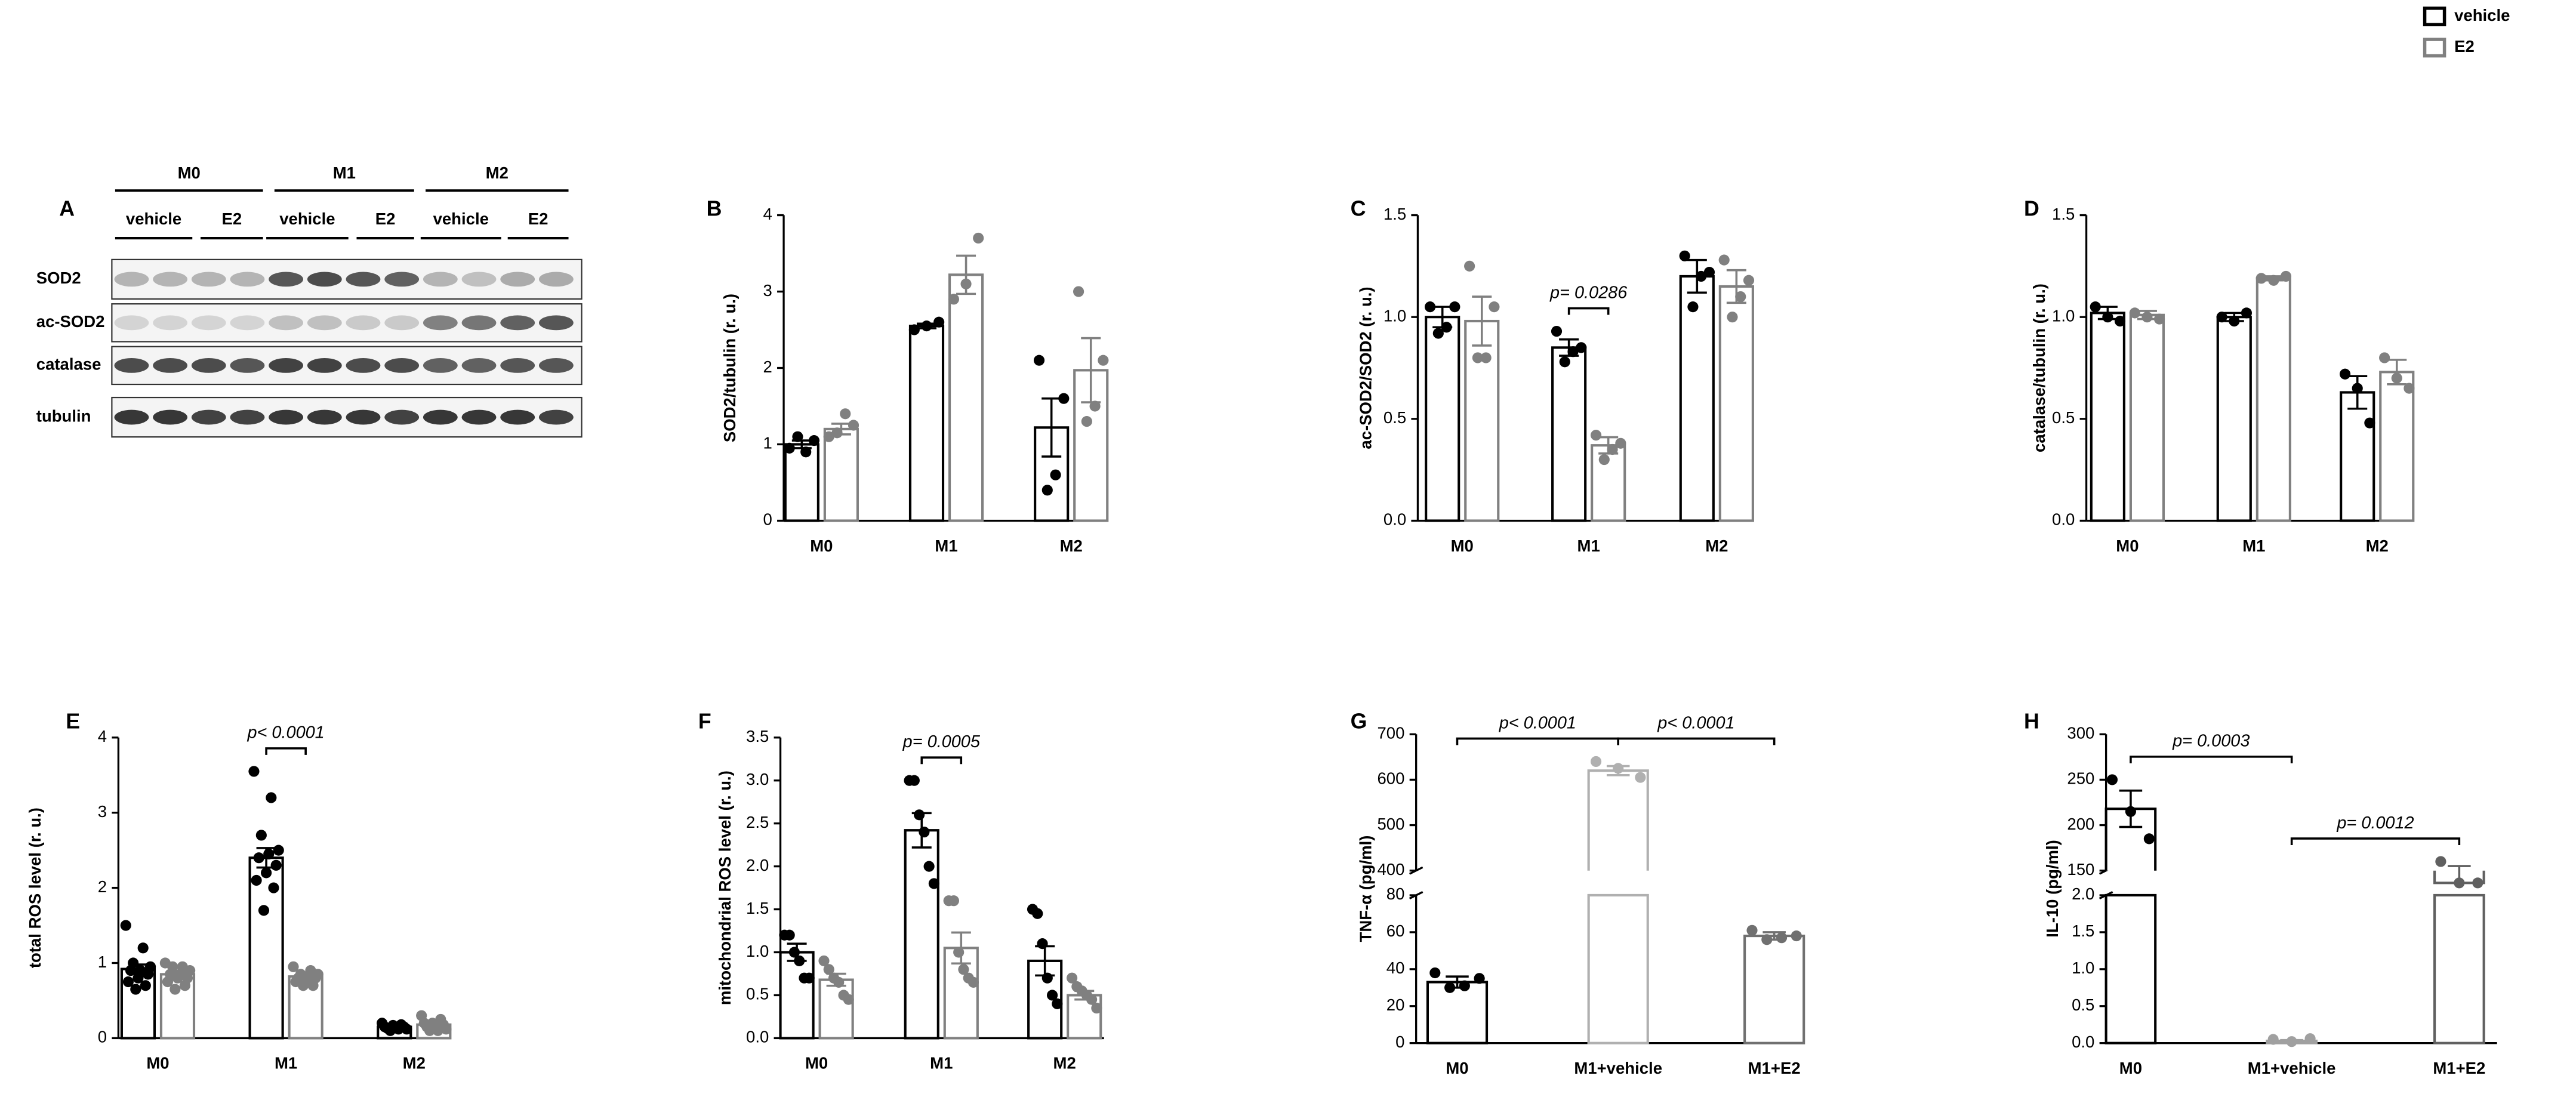 This screenshot has height=1094, width=2576. What do you see at coordinates (385, 218) in the screenshot?
I see `blot-lane-label: E2` at bounding box center [385, 218].